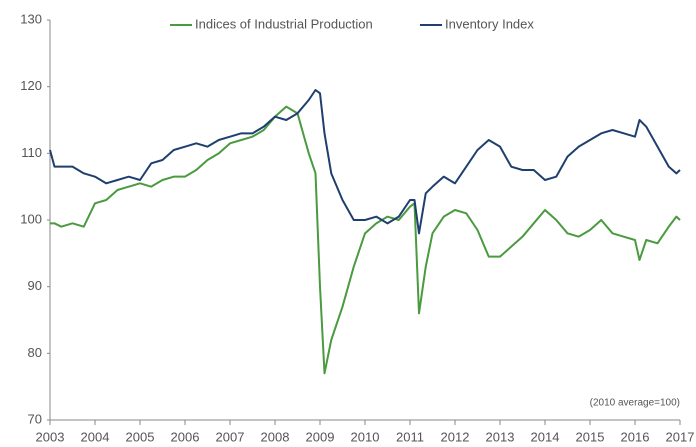 The image size is (696, 447). Describe the element at coordinates (31, 152) in the screenshot. I see `y-tick-label: 110` at that location.